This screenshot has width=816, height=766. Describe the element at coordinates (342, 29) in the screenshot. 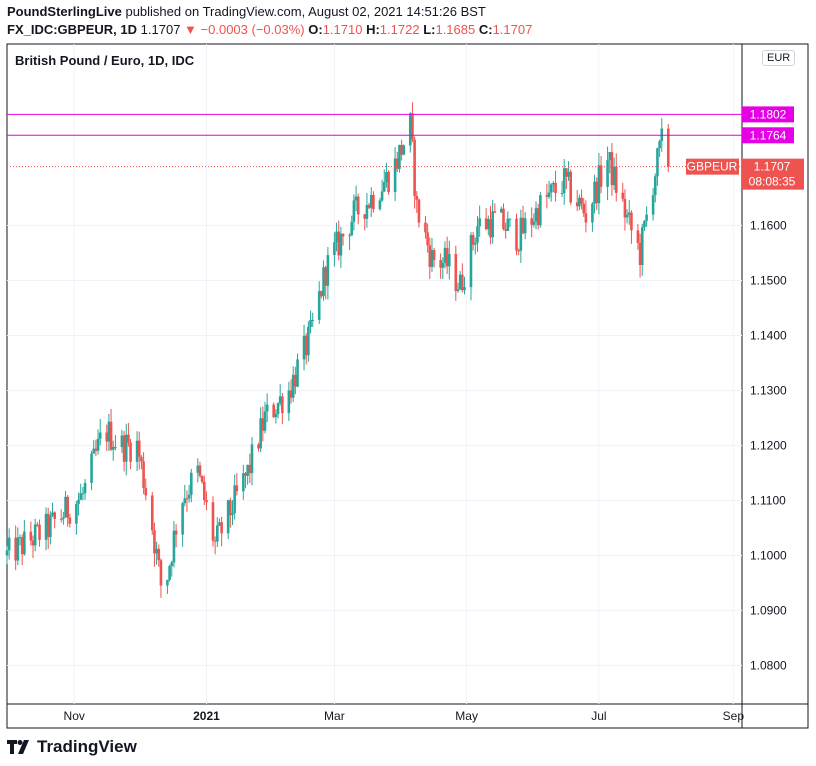

I see `open-value: 1.1710` at that location.